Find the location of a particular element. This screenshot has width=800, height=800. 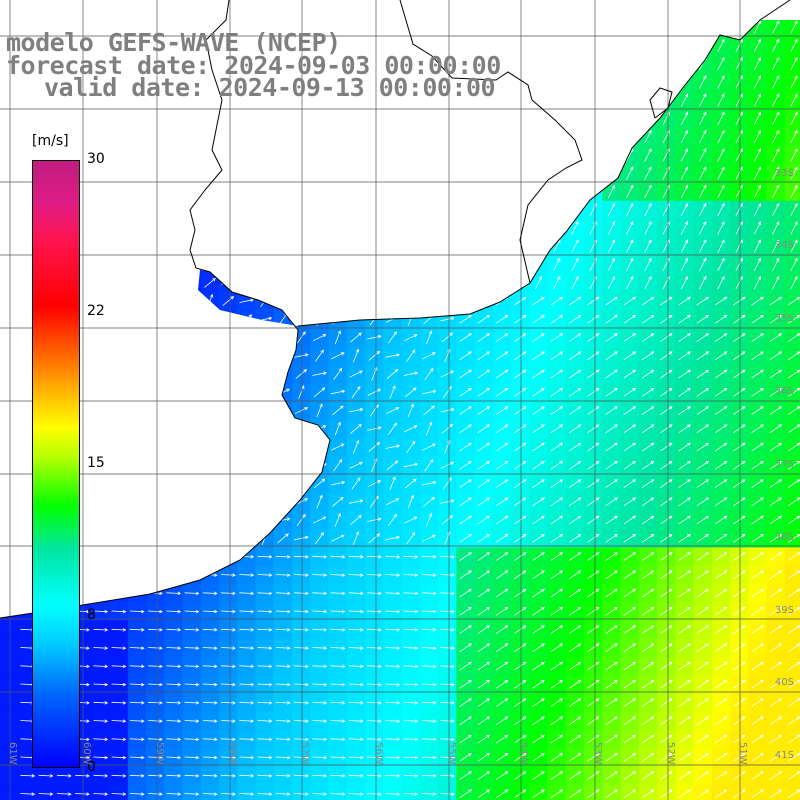

lon-label: 55W is located at coordinates (451, 753).